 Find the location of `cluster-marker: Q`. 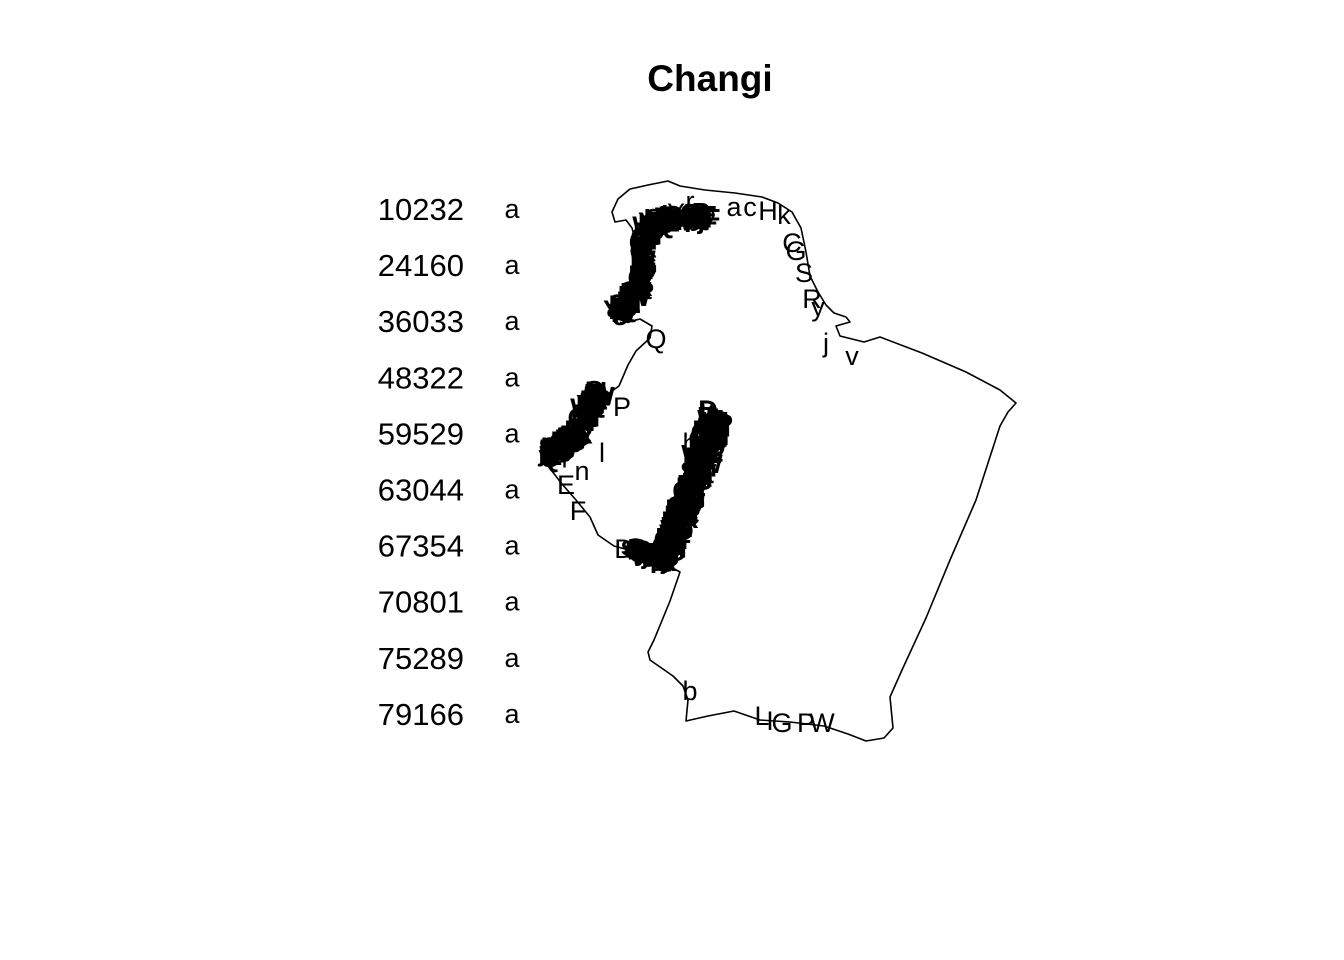

cluster-marker: Q is located at coordinates (549, 458).